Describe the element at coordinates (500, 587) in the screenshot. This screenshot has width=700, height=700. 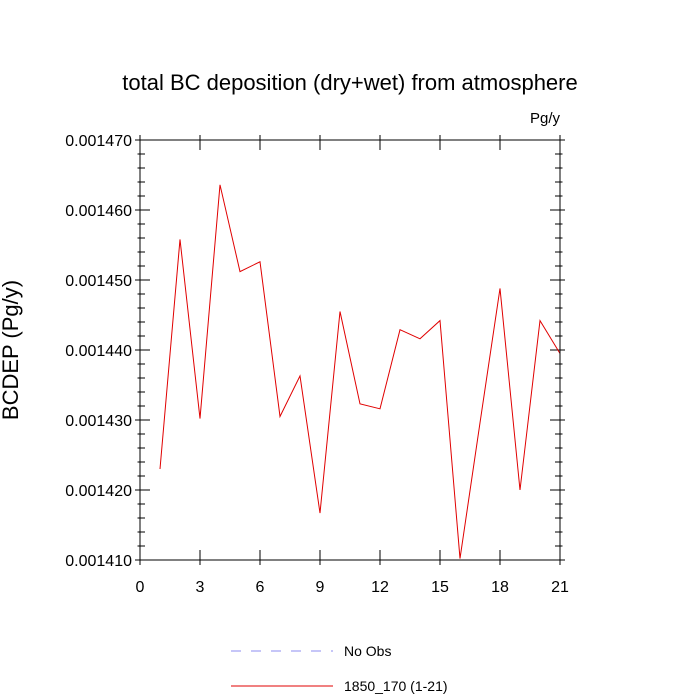
I see `x-tick-label: 18` at that location.